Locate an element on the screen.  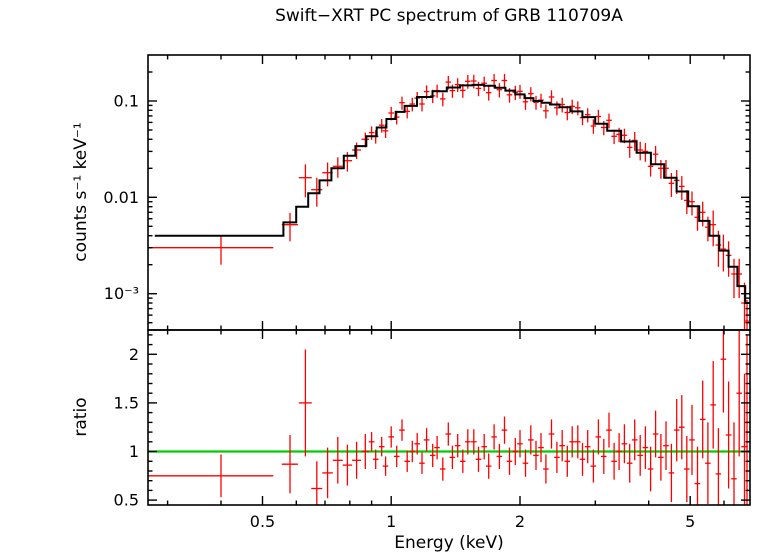
plot-title: Swift−XRT PC spectrum of GRB 110709A is located at coordinates (449, 16).